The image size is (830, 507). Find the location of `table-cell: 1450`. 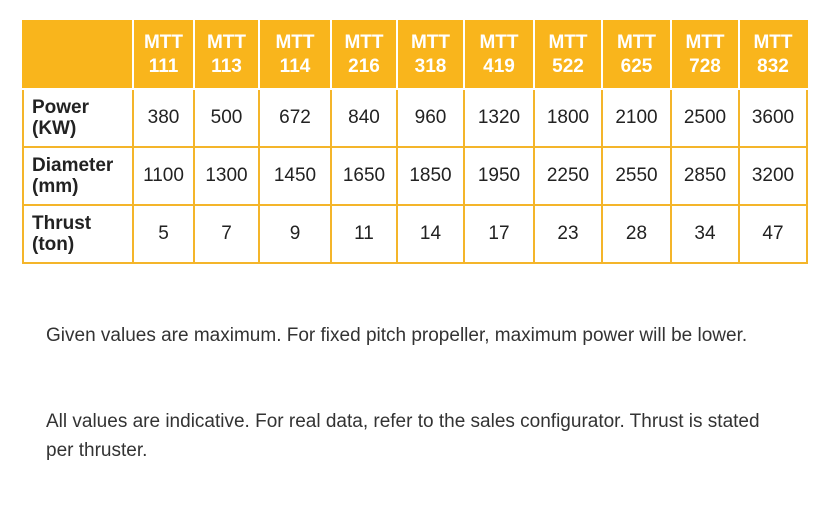

table-cell: 1450 is located at coordinates (295, 176).